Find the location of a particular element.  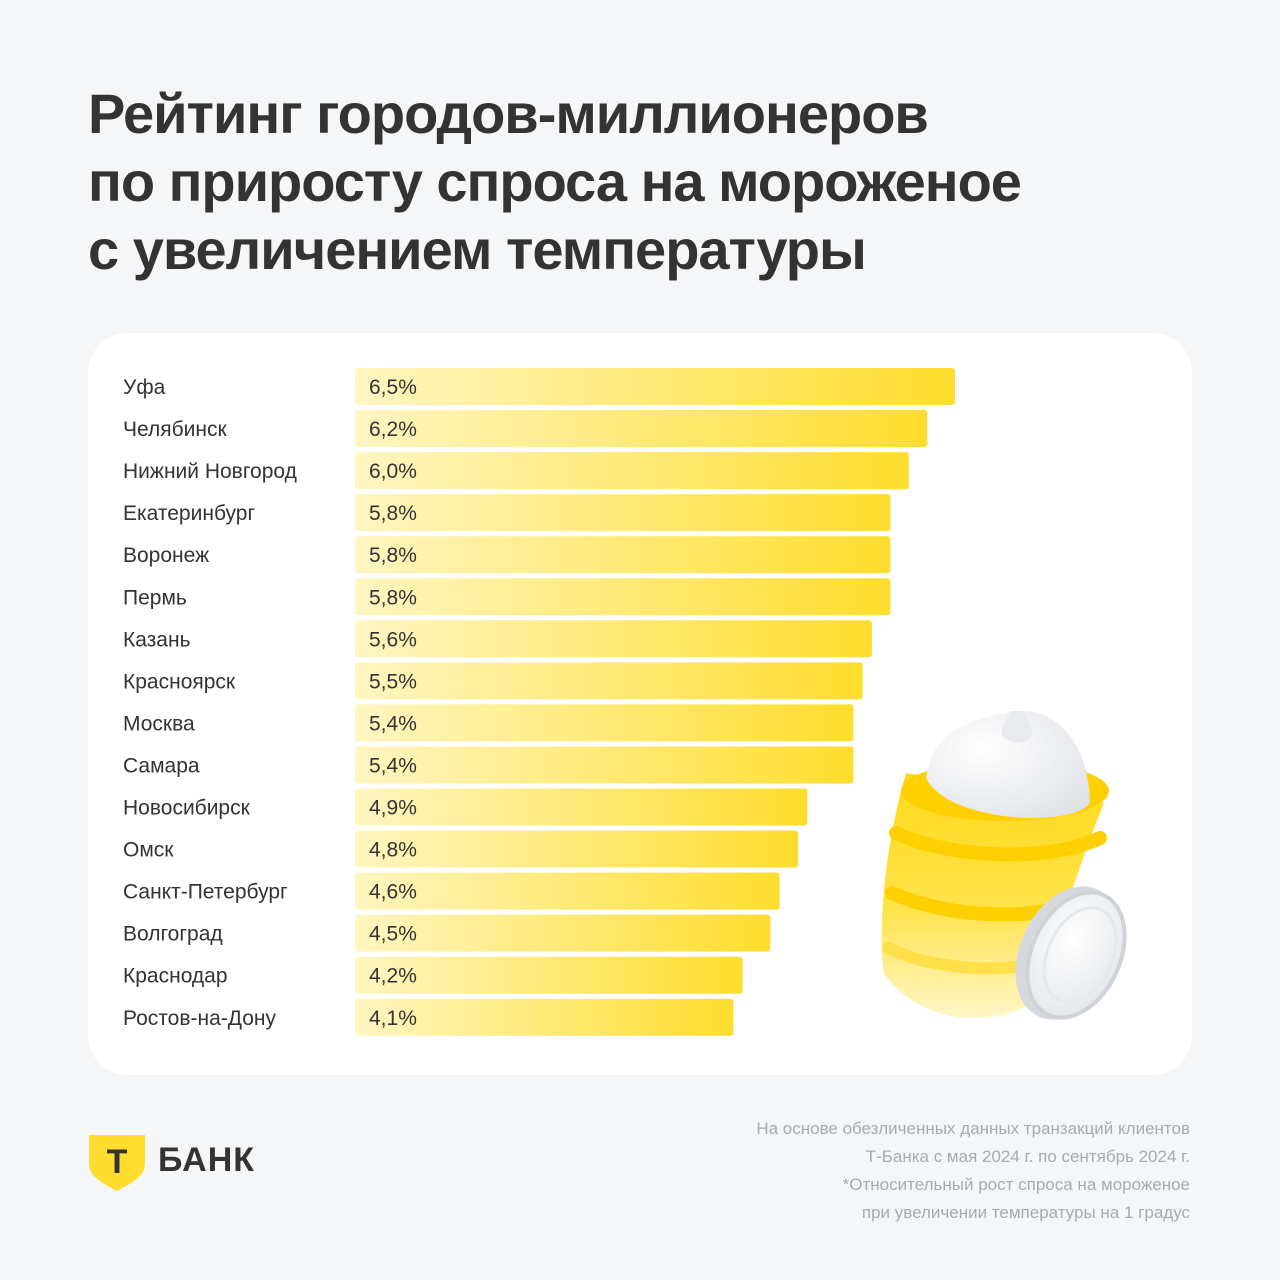

category-label: Пермь is located at coordinates (155, 597).